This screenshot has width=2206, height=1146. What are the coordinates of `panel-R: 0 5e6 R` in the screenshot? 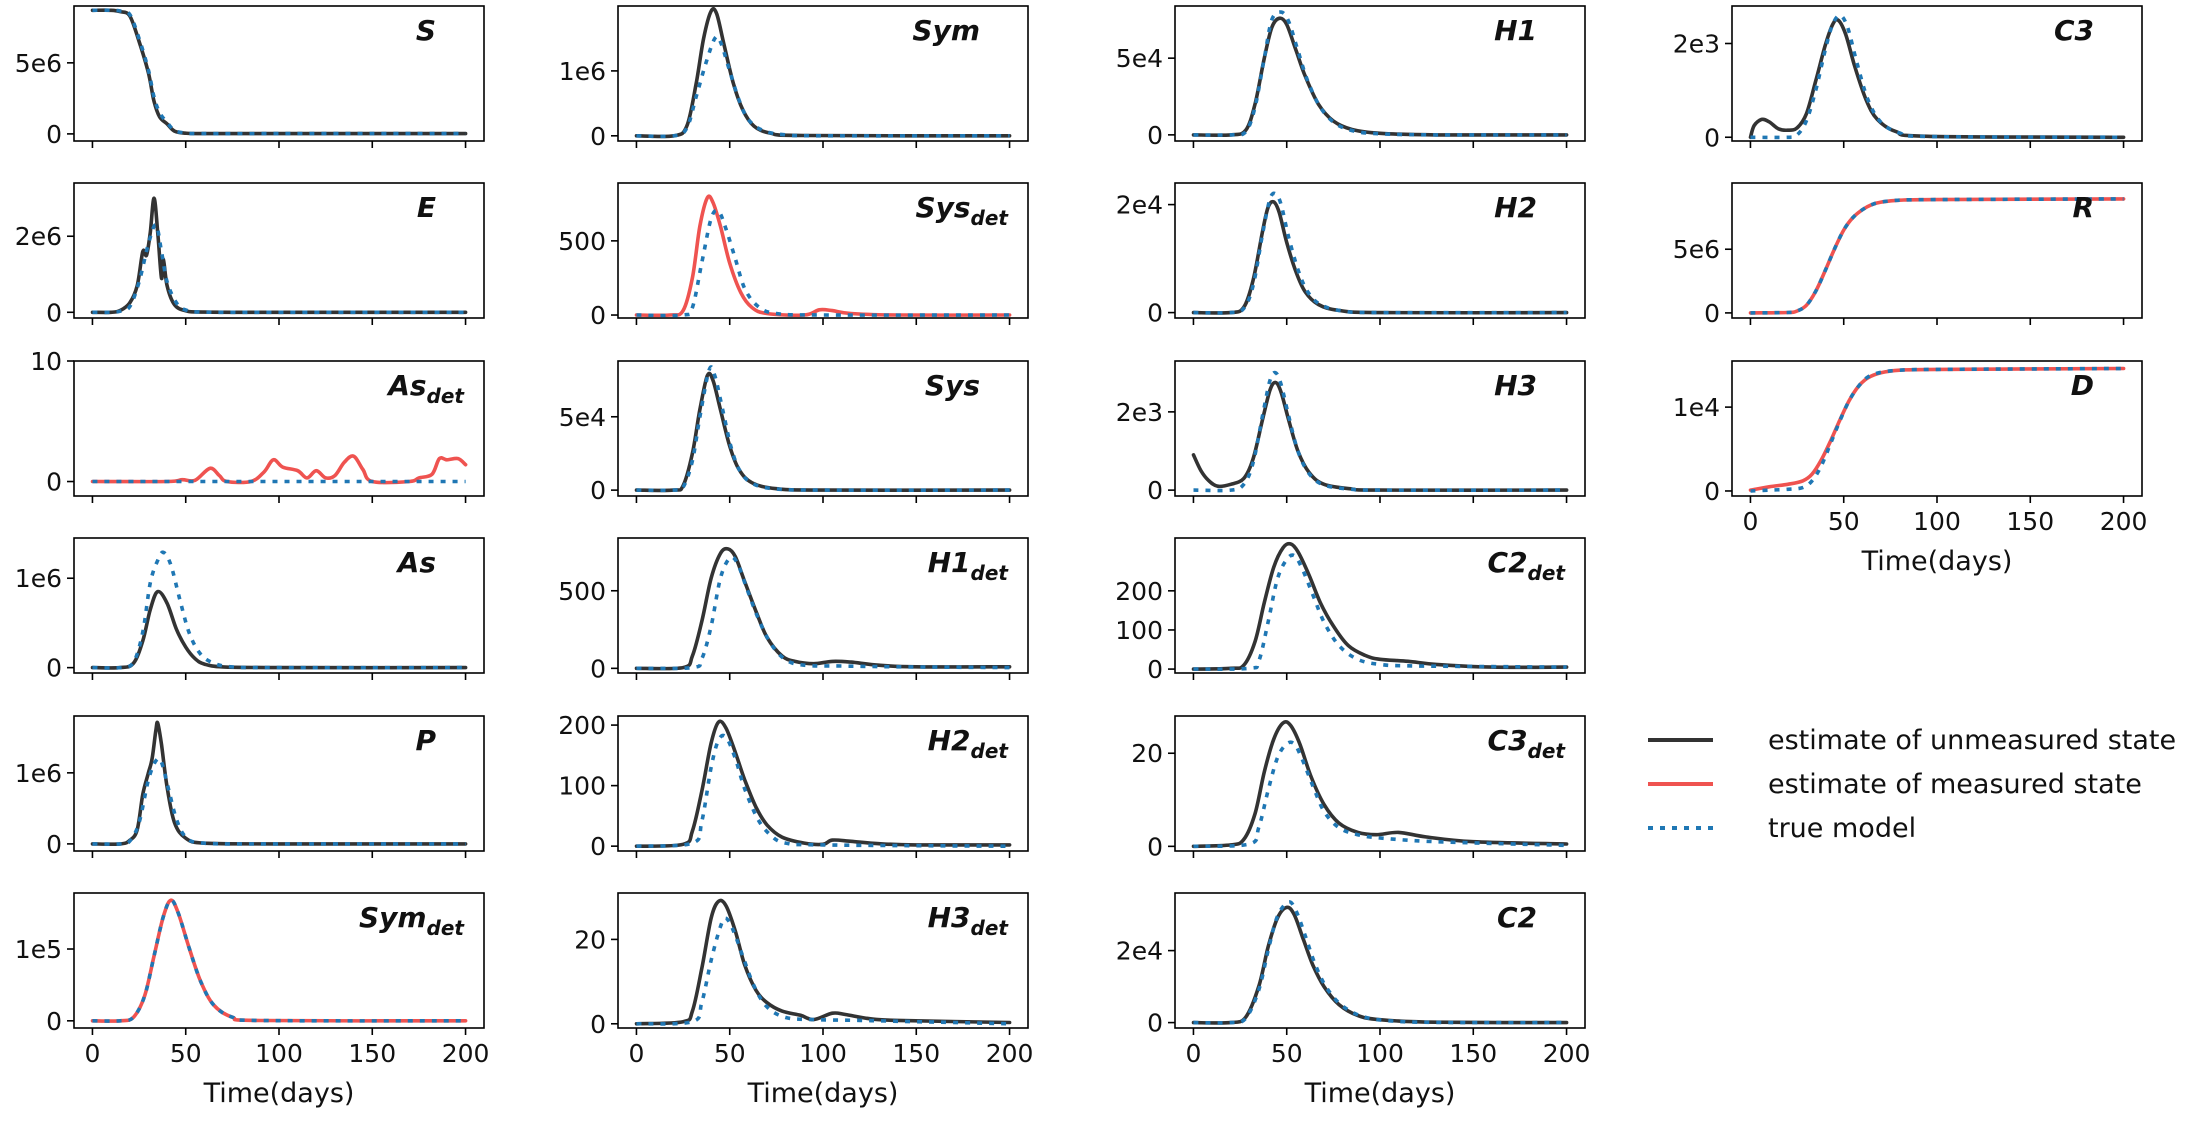 It's located at (1908, 255).